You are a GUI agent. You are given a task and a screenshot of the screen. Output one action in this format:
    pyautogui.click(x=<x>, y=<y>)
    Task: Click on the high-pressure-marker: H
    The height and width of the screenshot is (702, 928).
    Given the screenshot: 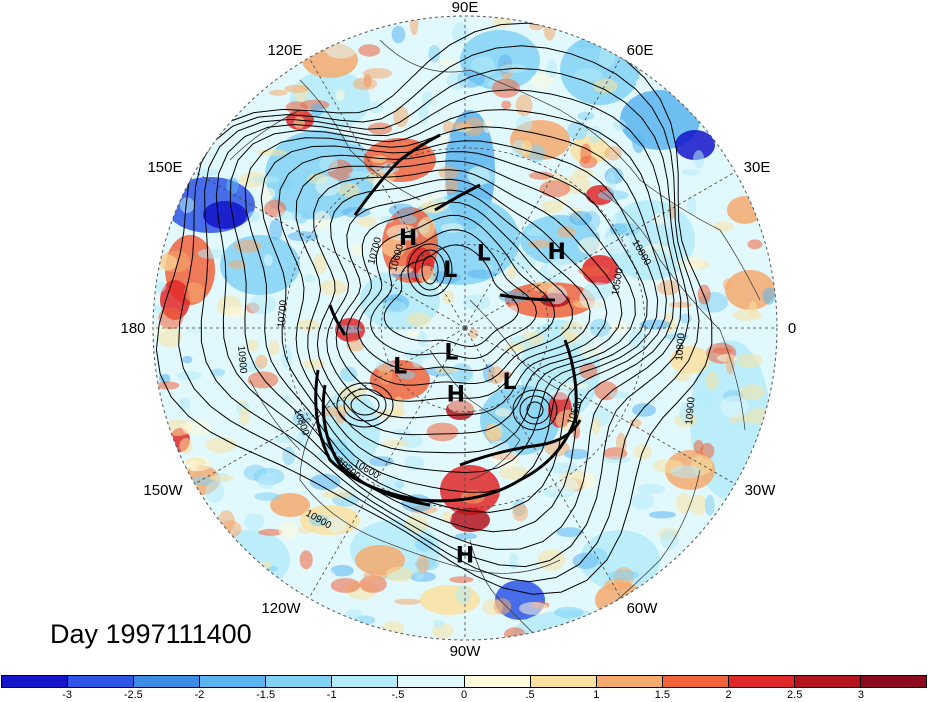 What is the action you would take?
    pyautogui.click(x=408, y=238)
    